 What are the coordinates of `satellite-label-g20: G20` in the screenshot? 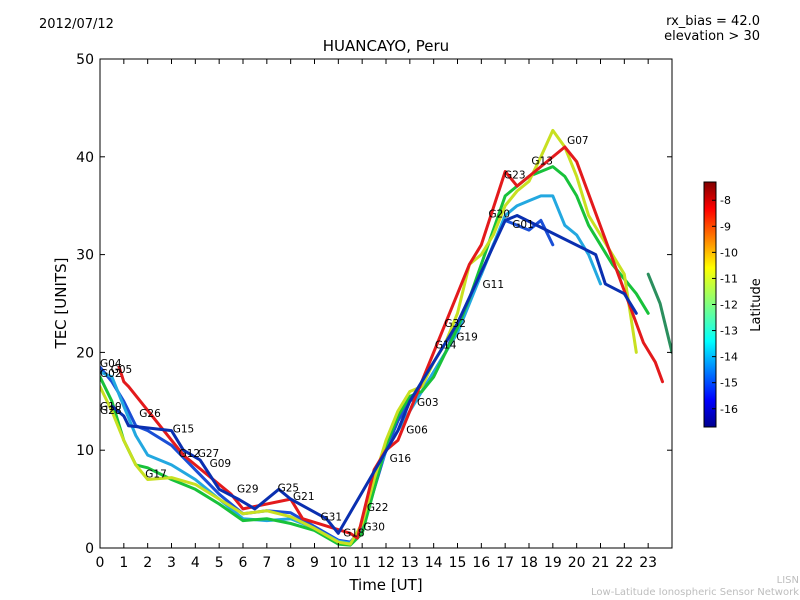 It's located at (500, 214).